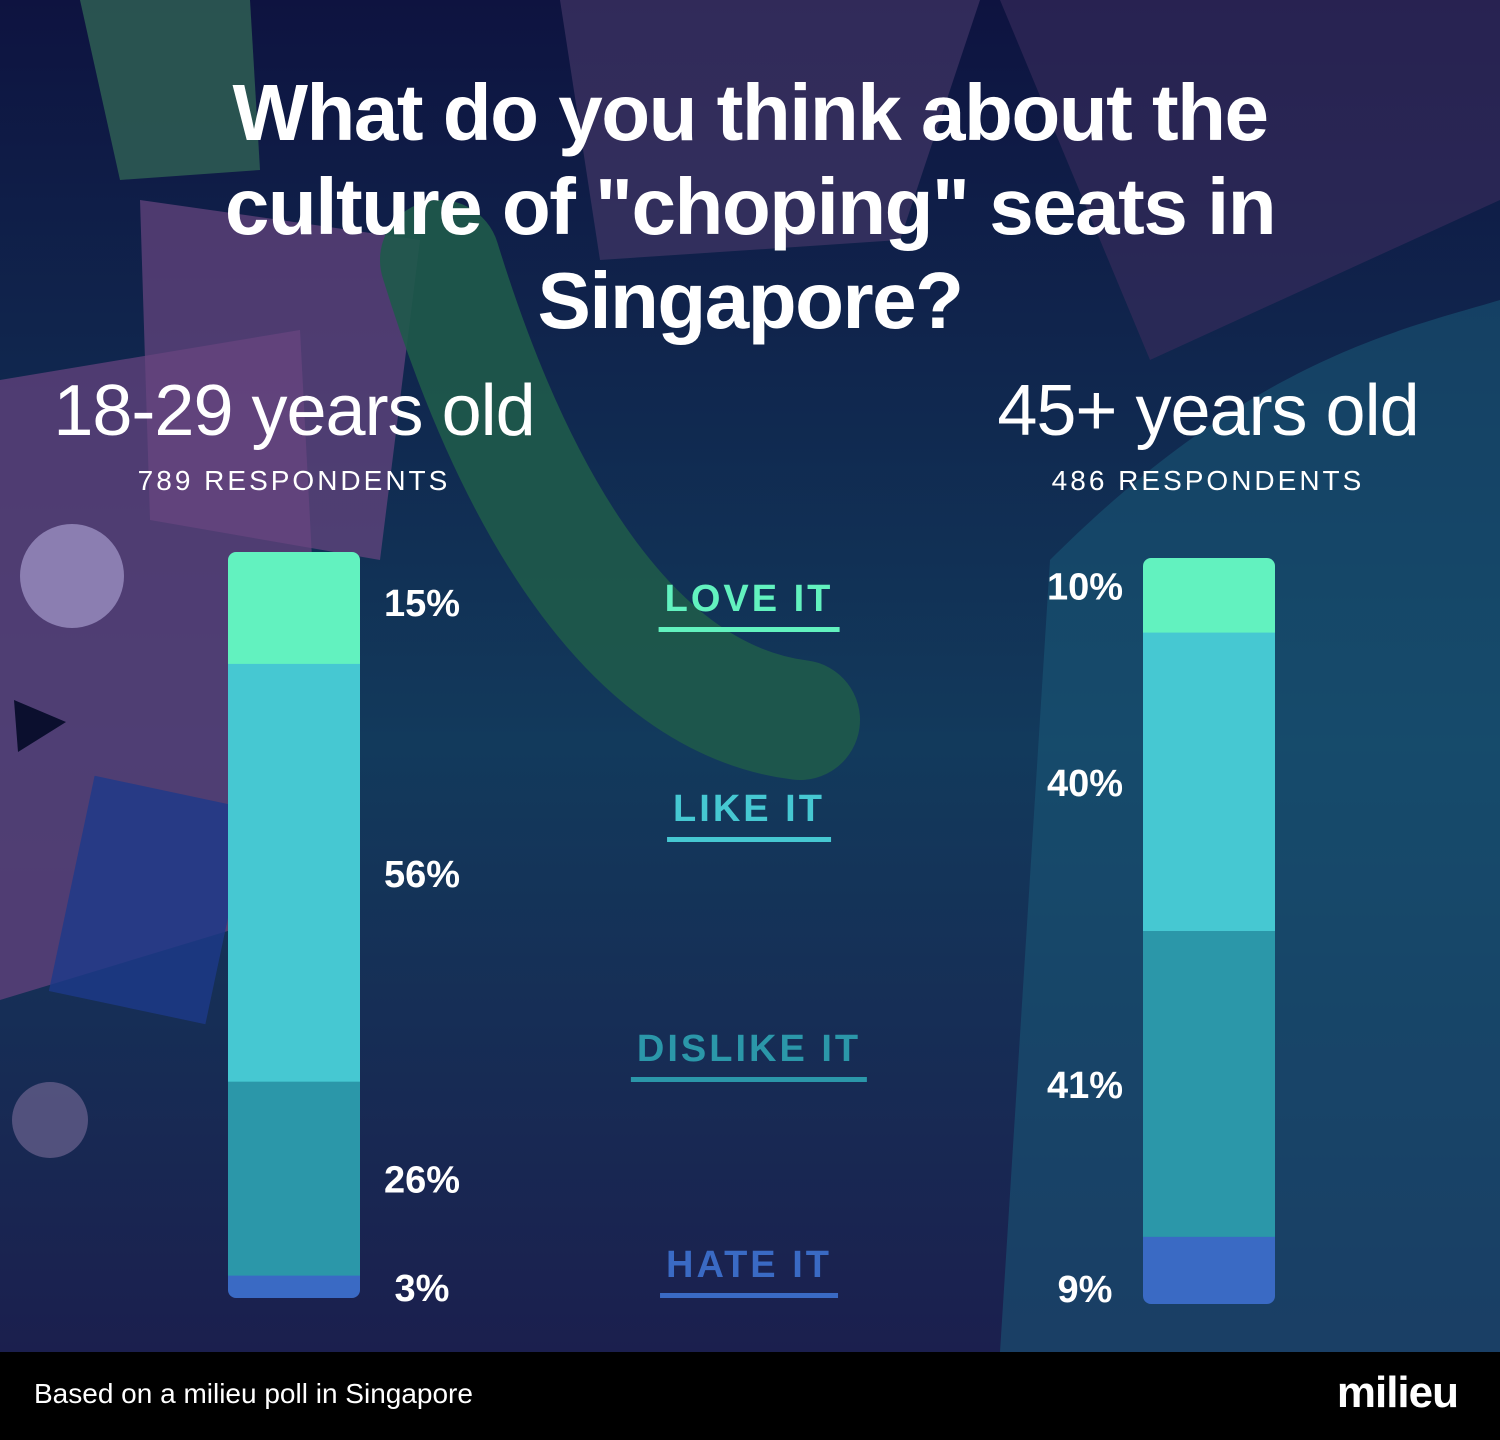 The image size is (1500, 1440). What do you see at coordinates (749, 1055) in the screenshot?
I see `category-label-dislike-it: DISLIKE IT` at bounding box center [749, 1055].